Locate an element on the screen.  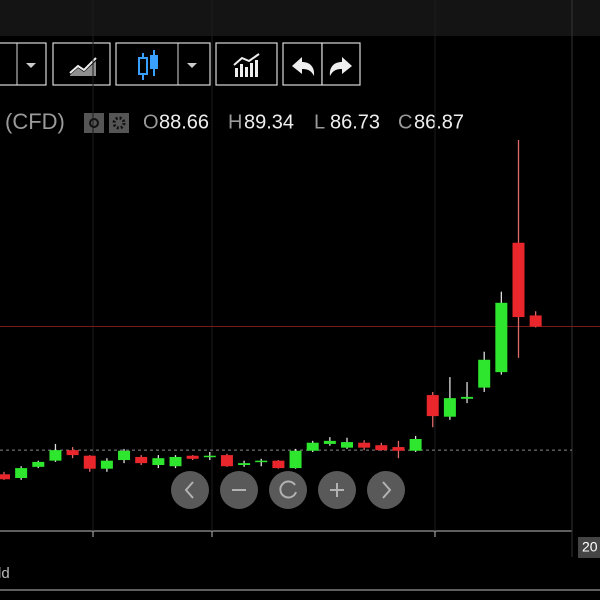
settings-button is located at coordinates (119, 123).